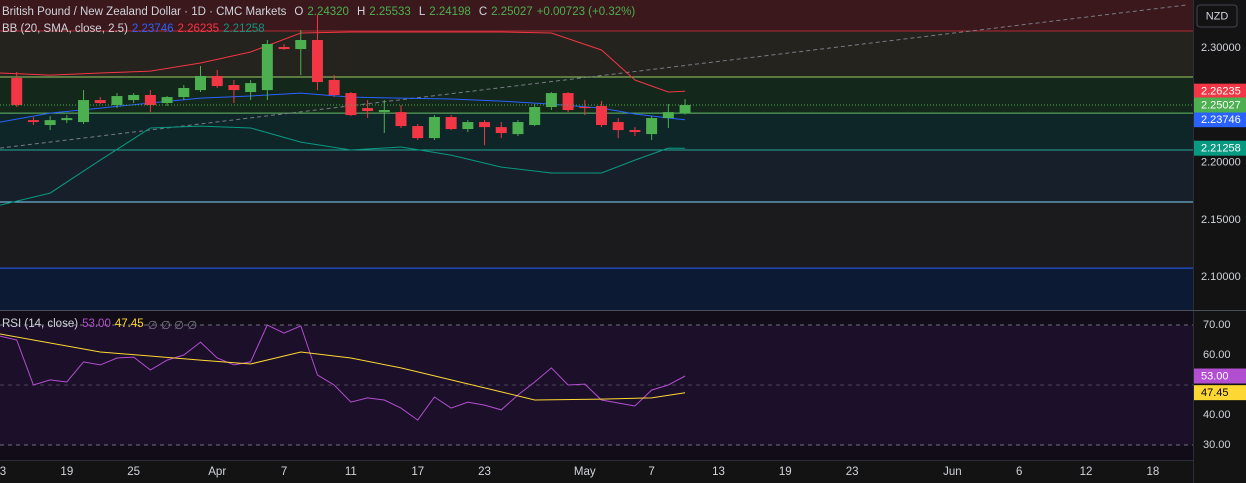 This screenshot has width=1246, height=483. What do you see at coordinates (585, 472) in the screenshot?
I see `x-tick-label: May` at bounding box center [585, 472].